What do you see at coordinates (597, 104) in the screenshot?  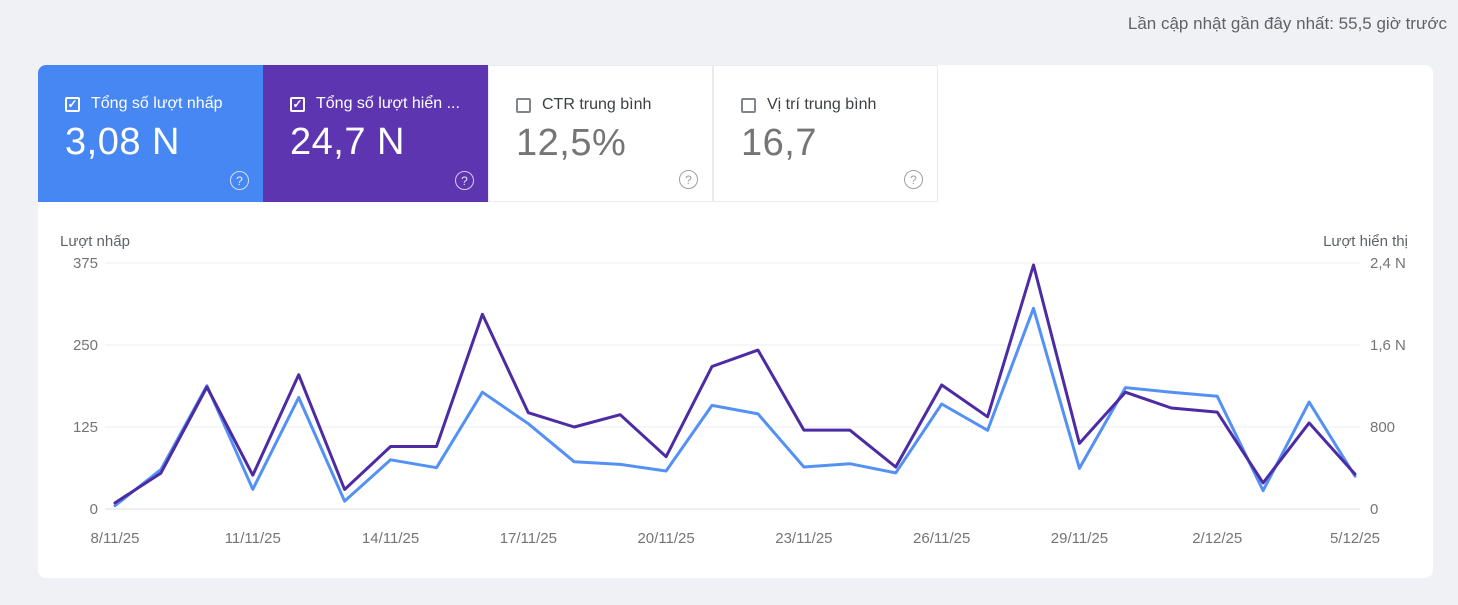 I see `metric-label: CTR trung bình` at bounding box center [597, 104].